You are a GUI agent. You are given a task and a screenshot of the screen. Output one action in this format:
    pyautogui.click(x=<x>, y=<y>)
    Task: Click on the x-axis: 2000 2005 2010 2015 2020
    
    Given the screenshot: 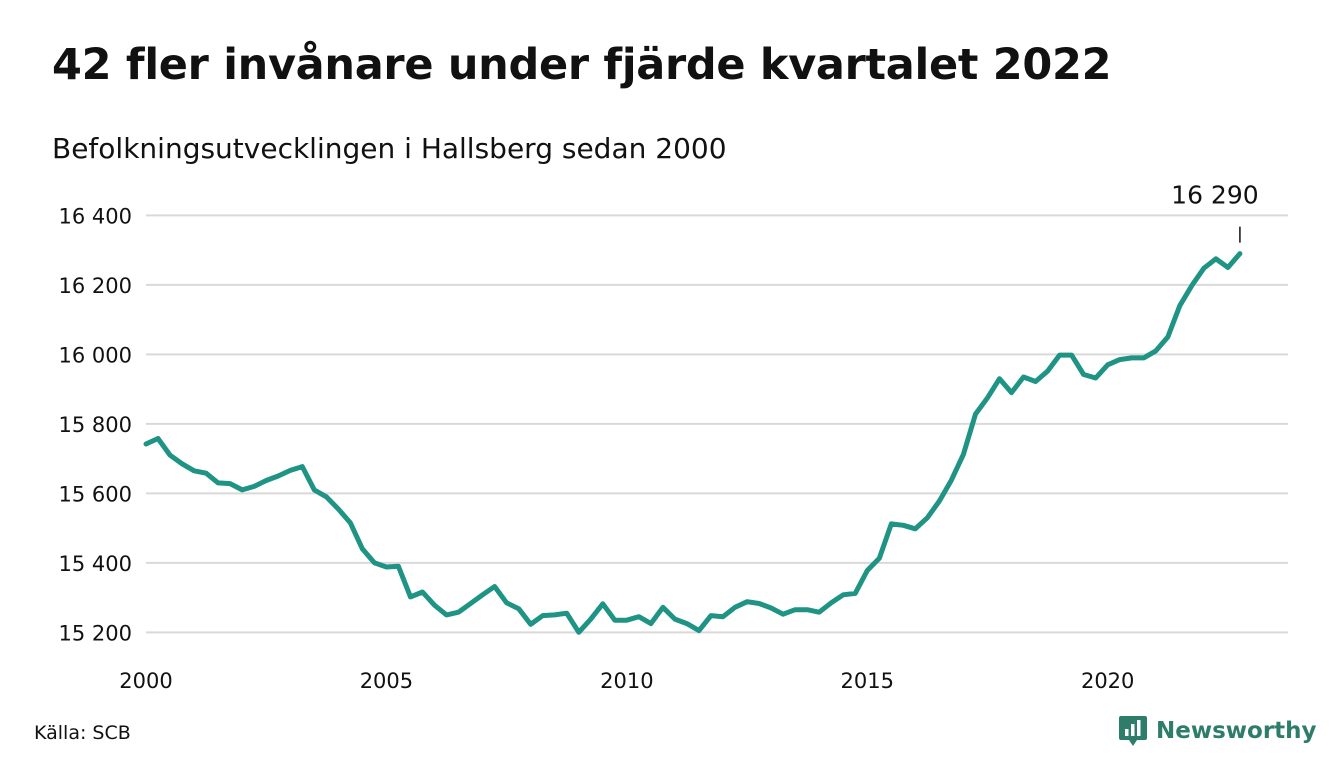 What is the action you would take?
    pyautogui.click(x=626, y=681)
    